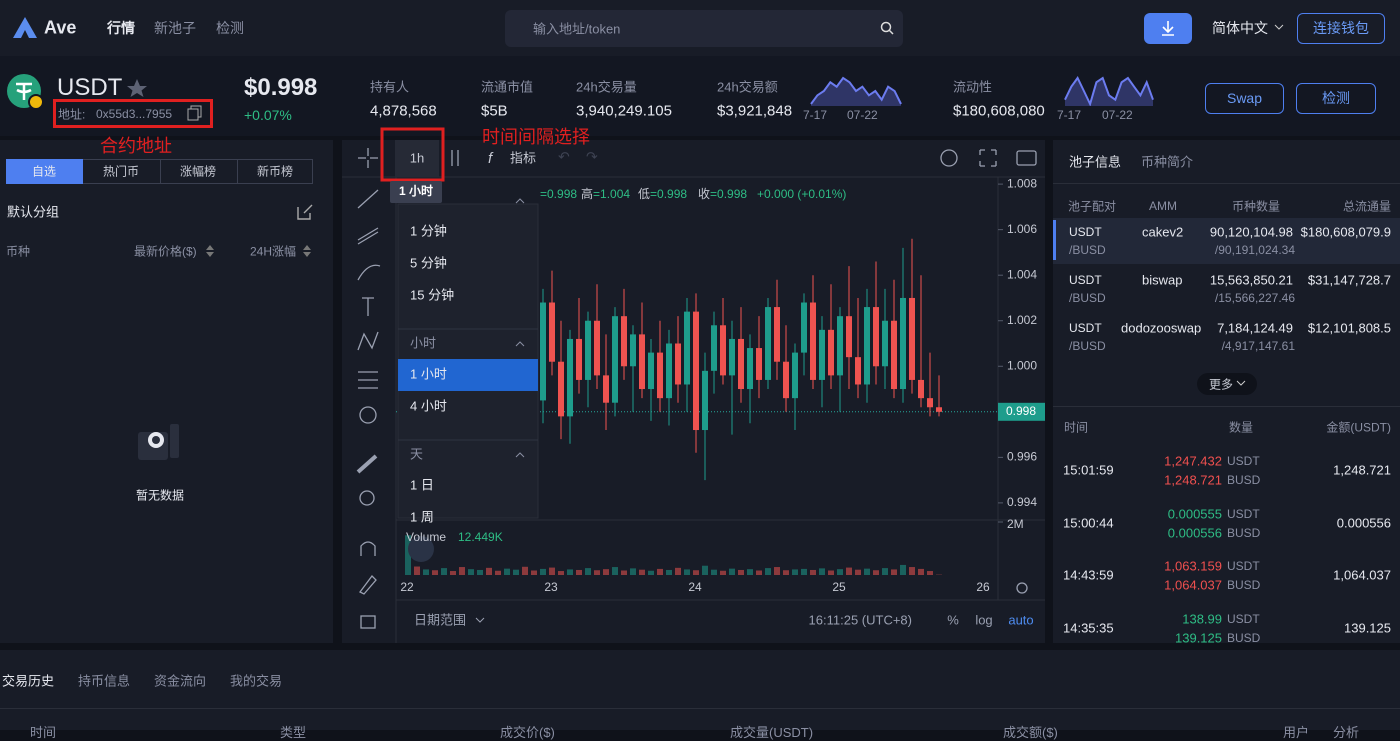 The image size is (1400, 741). What do you see at coordinates (368, 341) in the screenshot?
I see `pattern-tool` at bounding box center [368, 341].